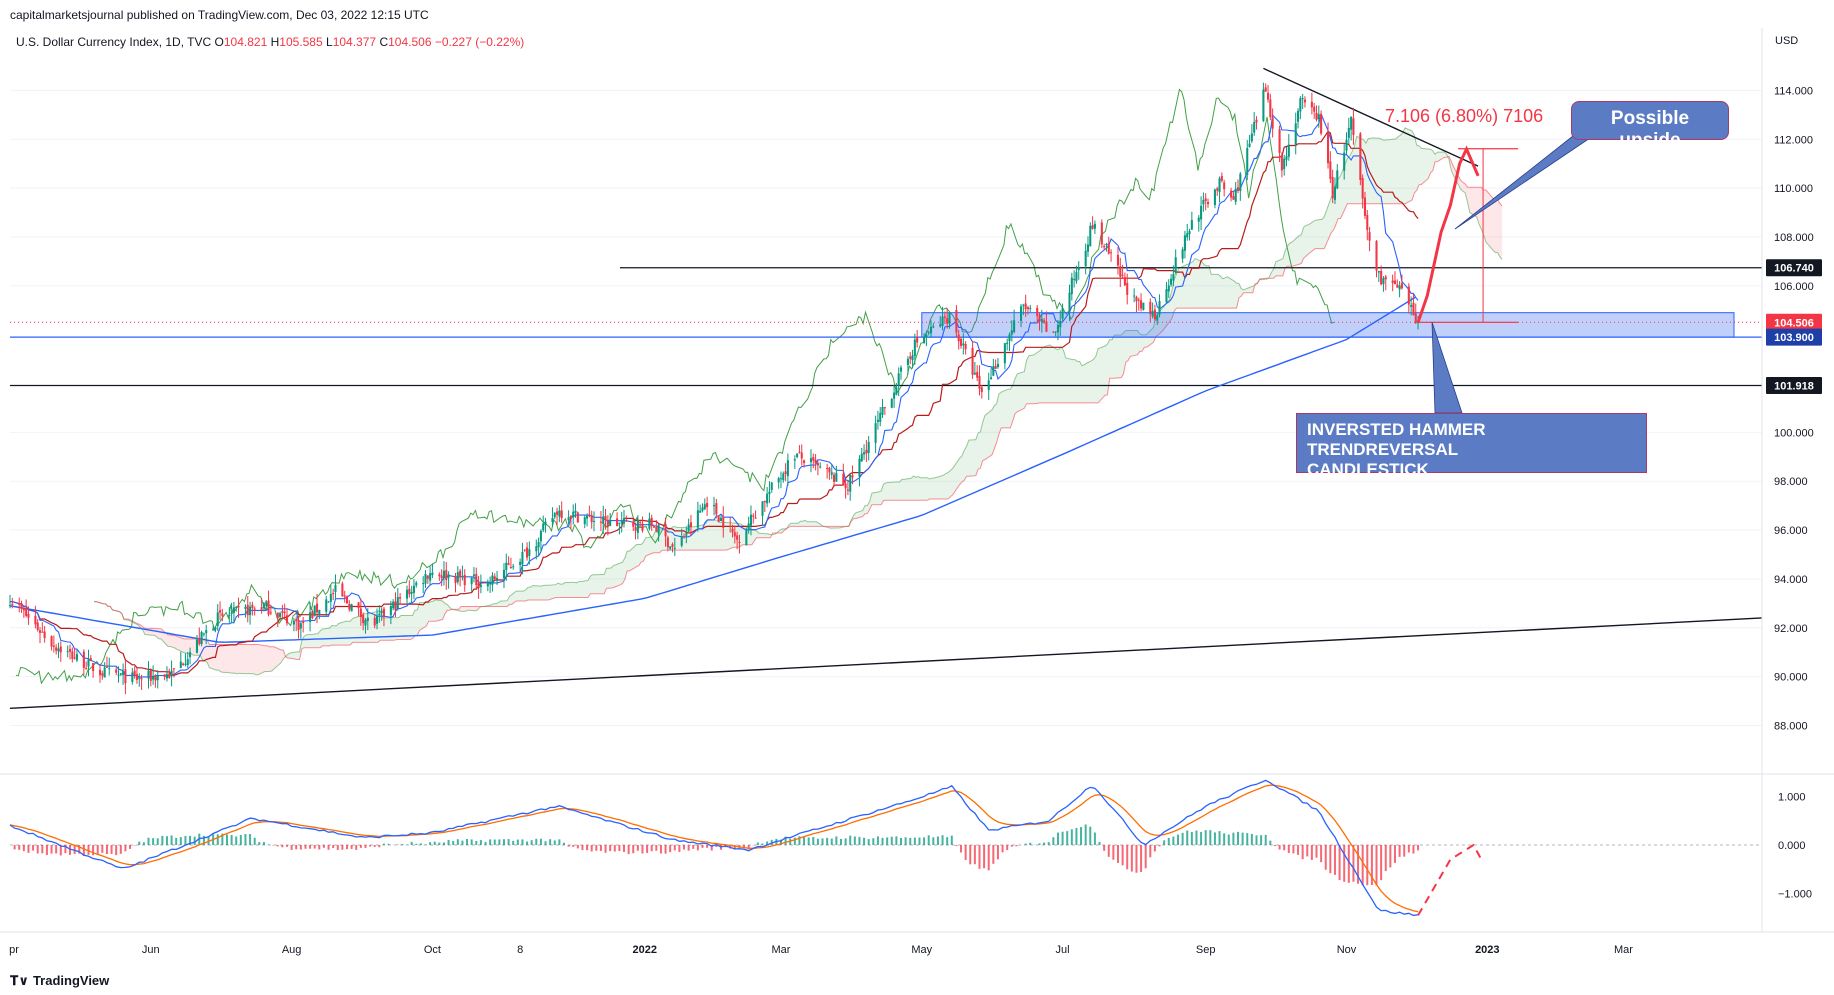 The width and height of the screenshot is (1834, 995). What do you see at coordinates (1347, 950) in the screenshot?
I see `time-tick-label: Nov` at bounding box center [1347, 950].